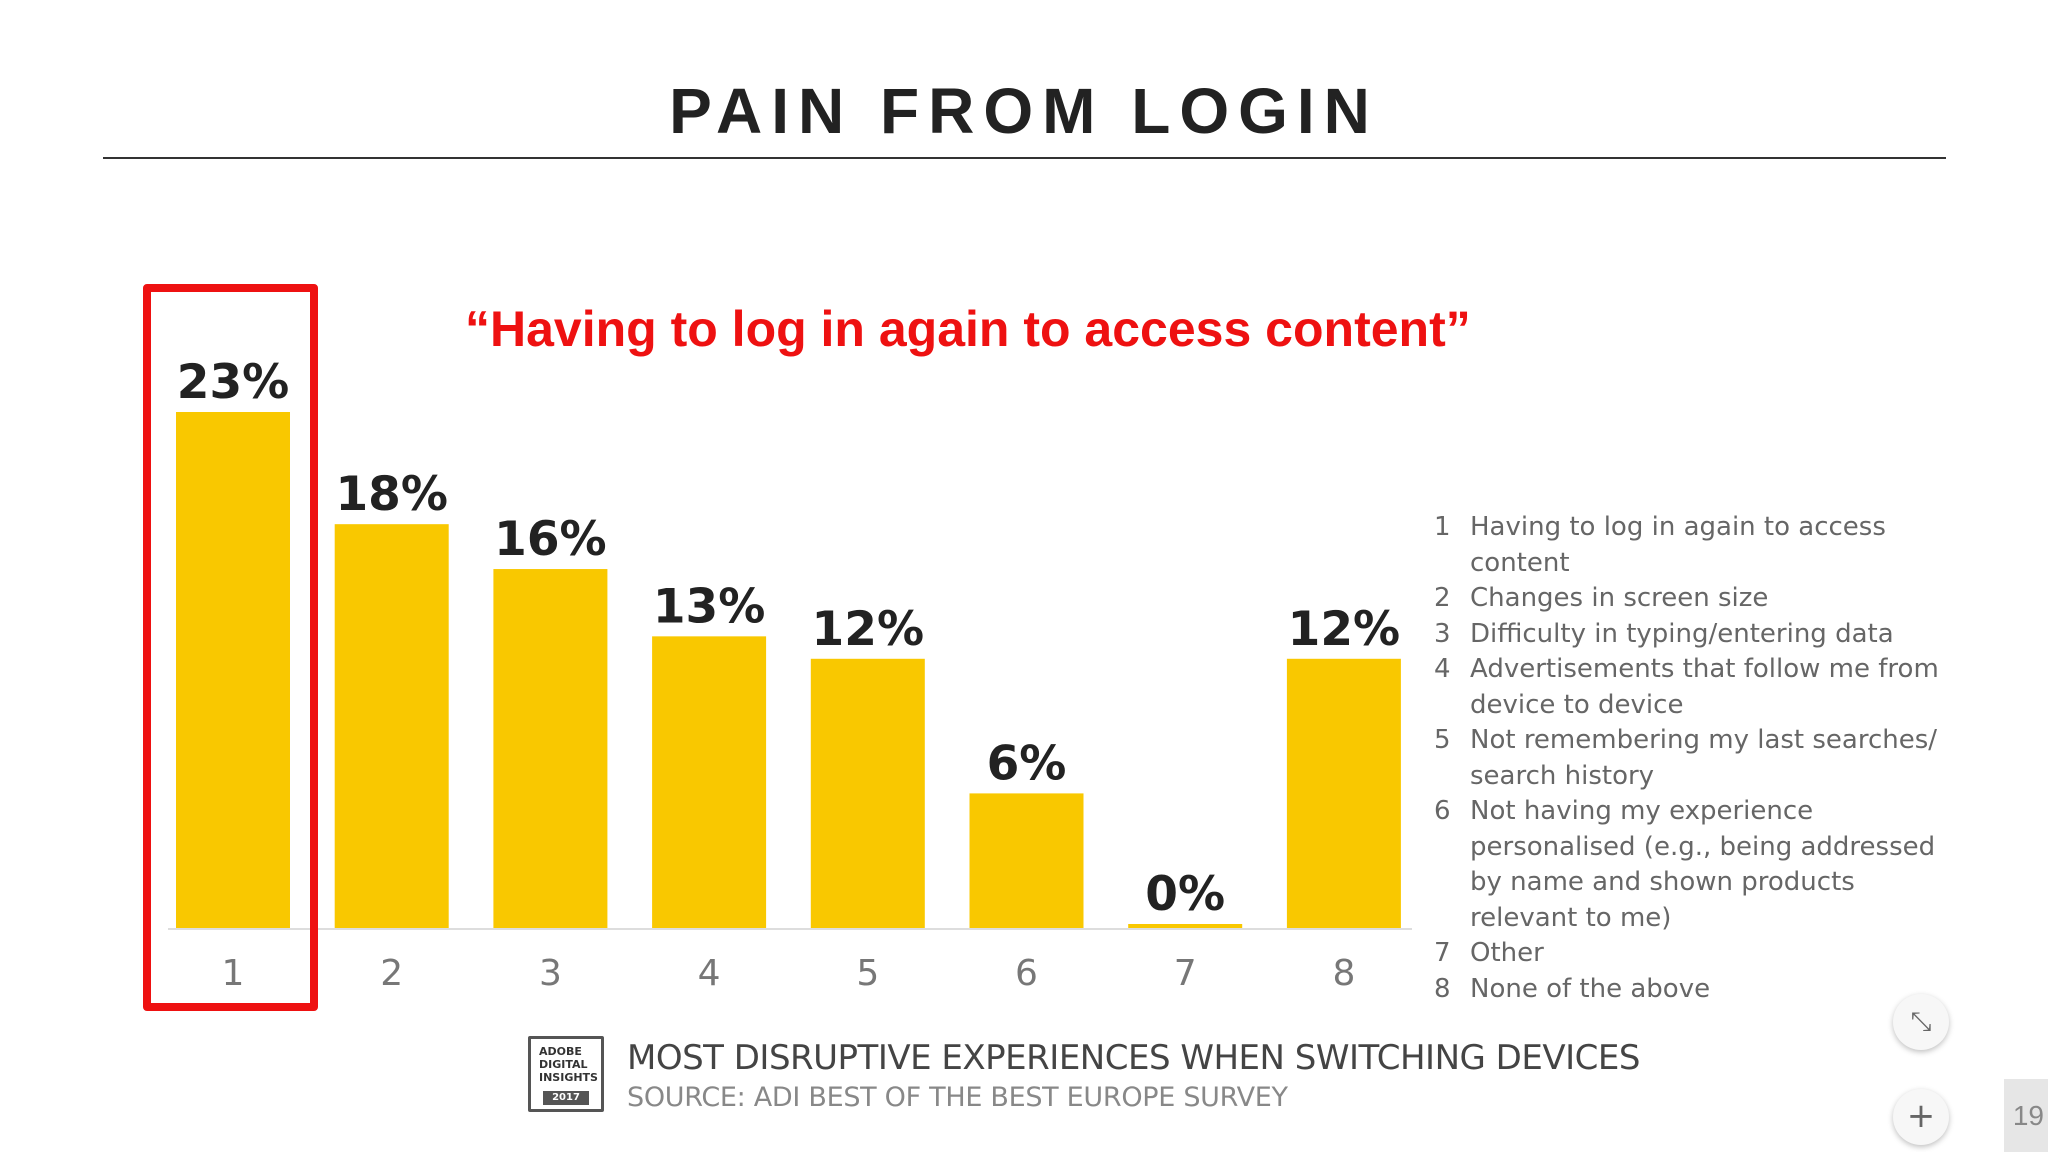  Describe the element at coordinates (1442, 953) in the screenshot. I see `legend-number: 7` at that location.